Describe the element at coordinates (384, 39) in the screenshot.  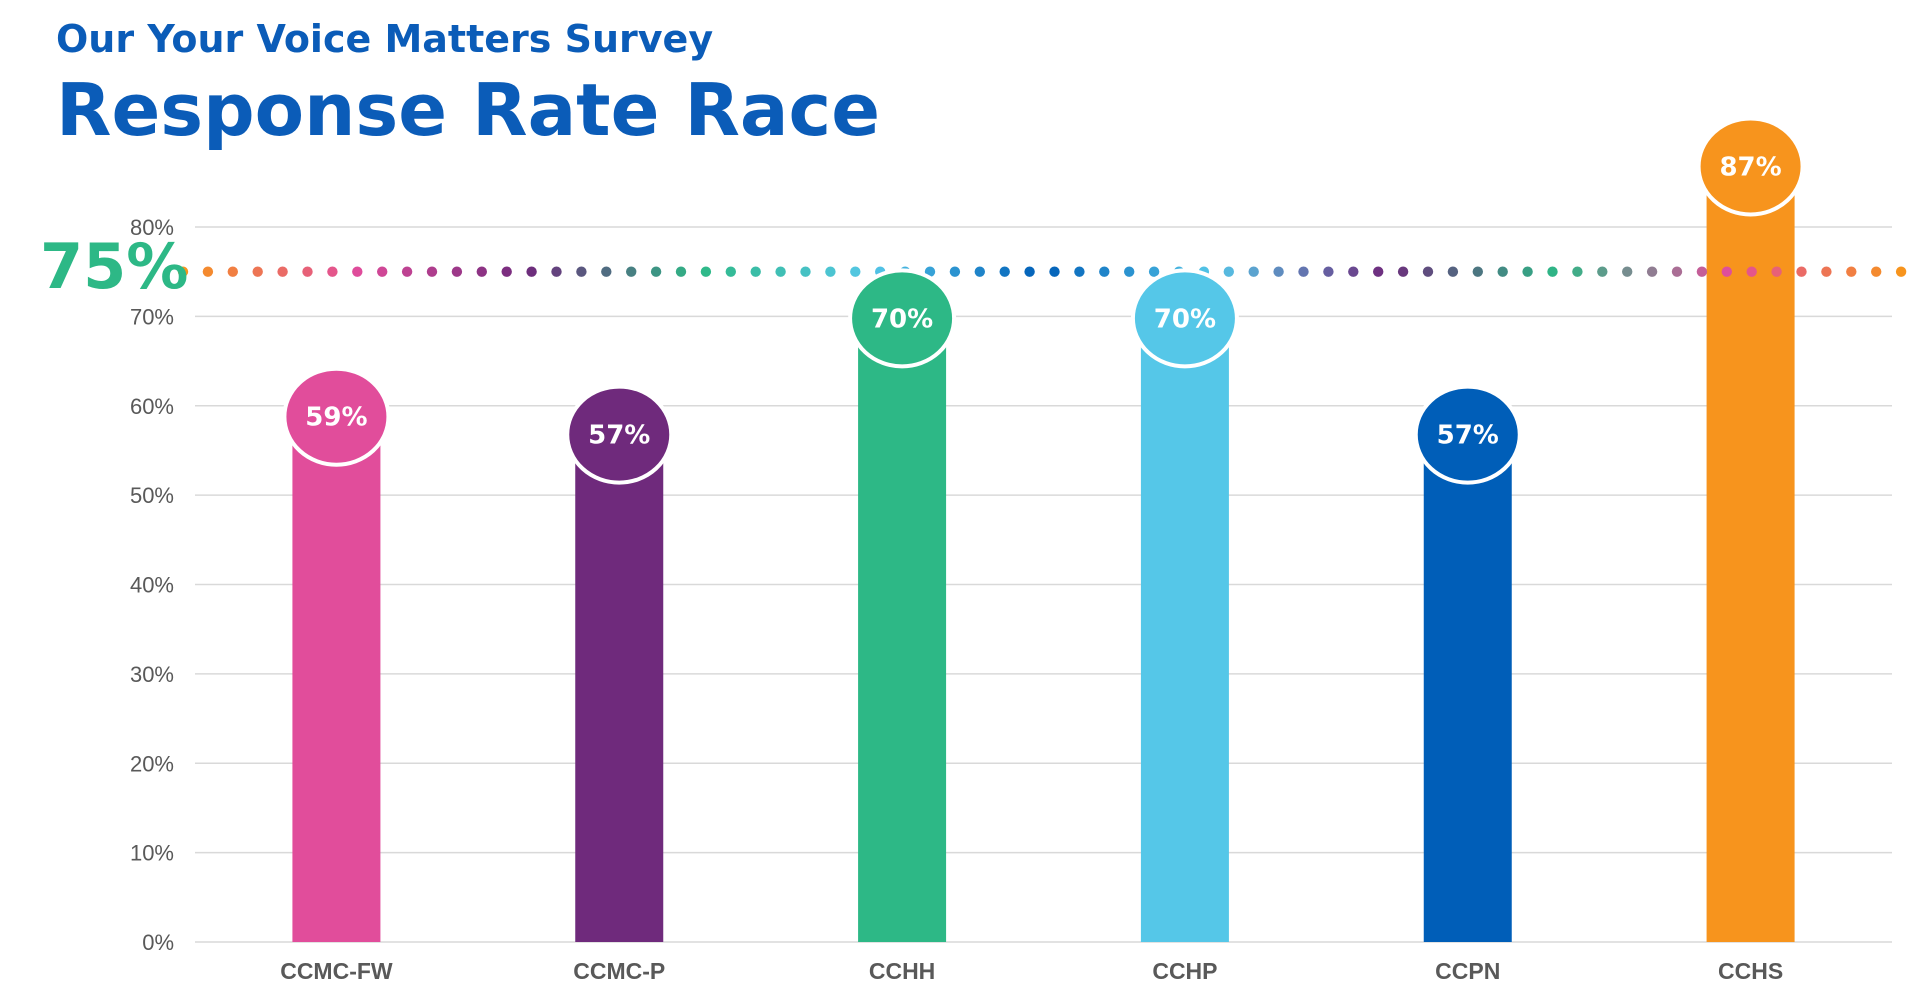
I see `chart-subtitle: Our Your Voice Matters Survey` at that location.